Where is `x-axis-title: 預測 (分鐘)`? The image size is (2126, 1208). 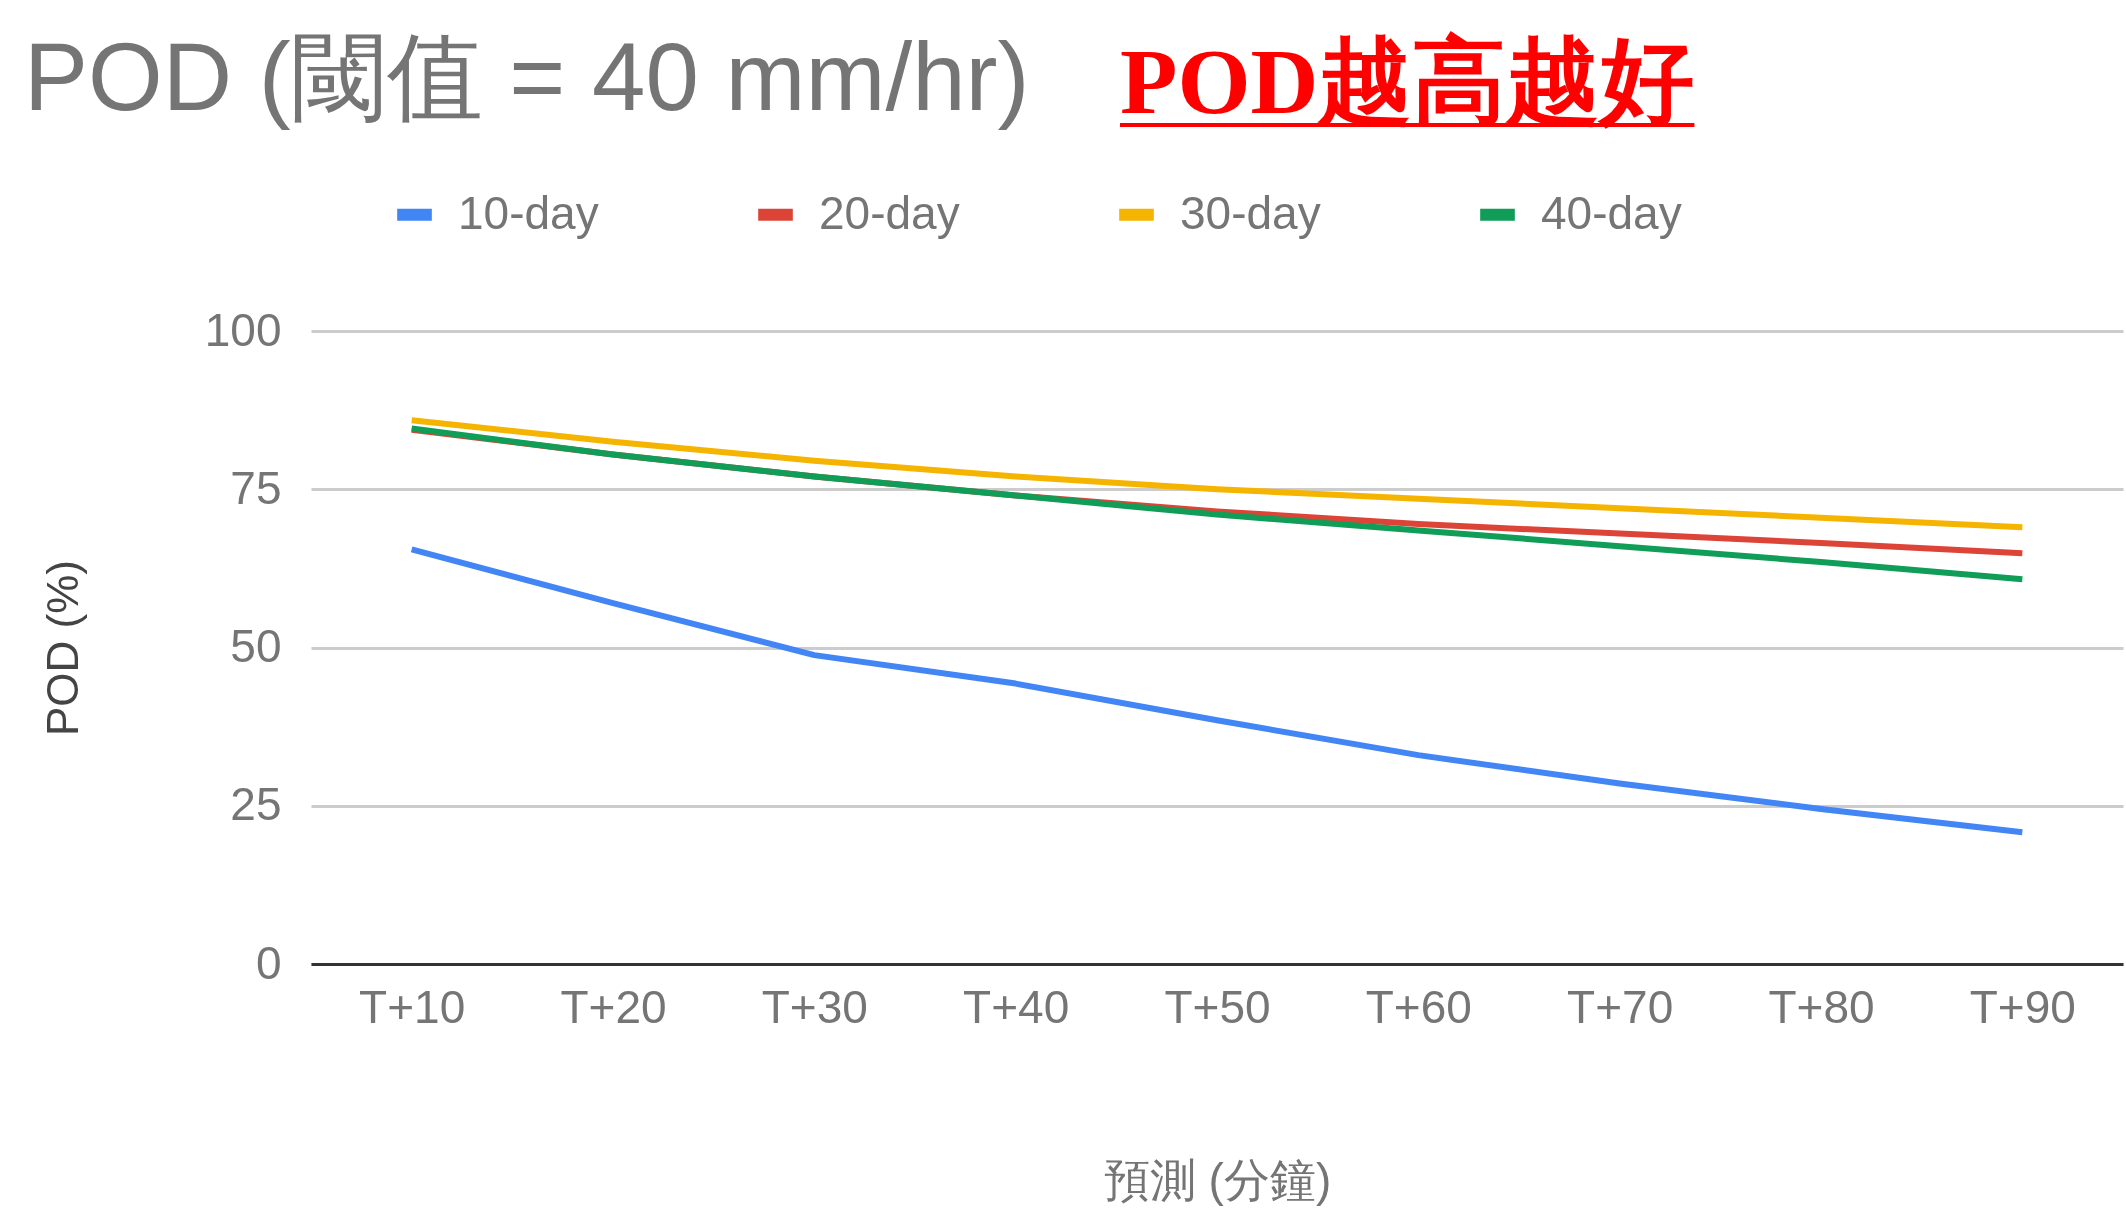
x-axis-title: 預測 (分鐘) is located at coordinates (1217, 1179).